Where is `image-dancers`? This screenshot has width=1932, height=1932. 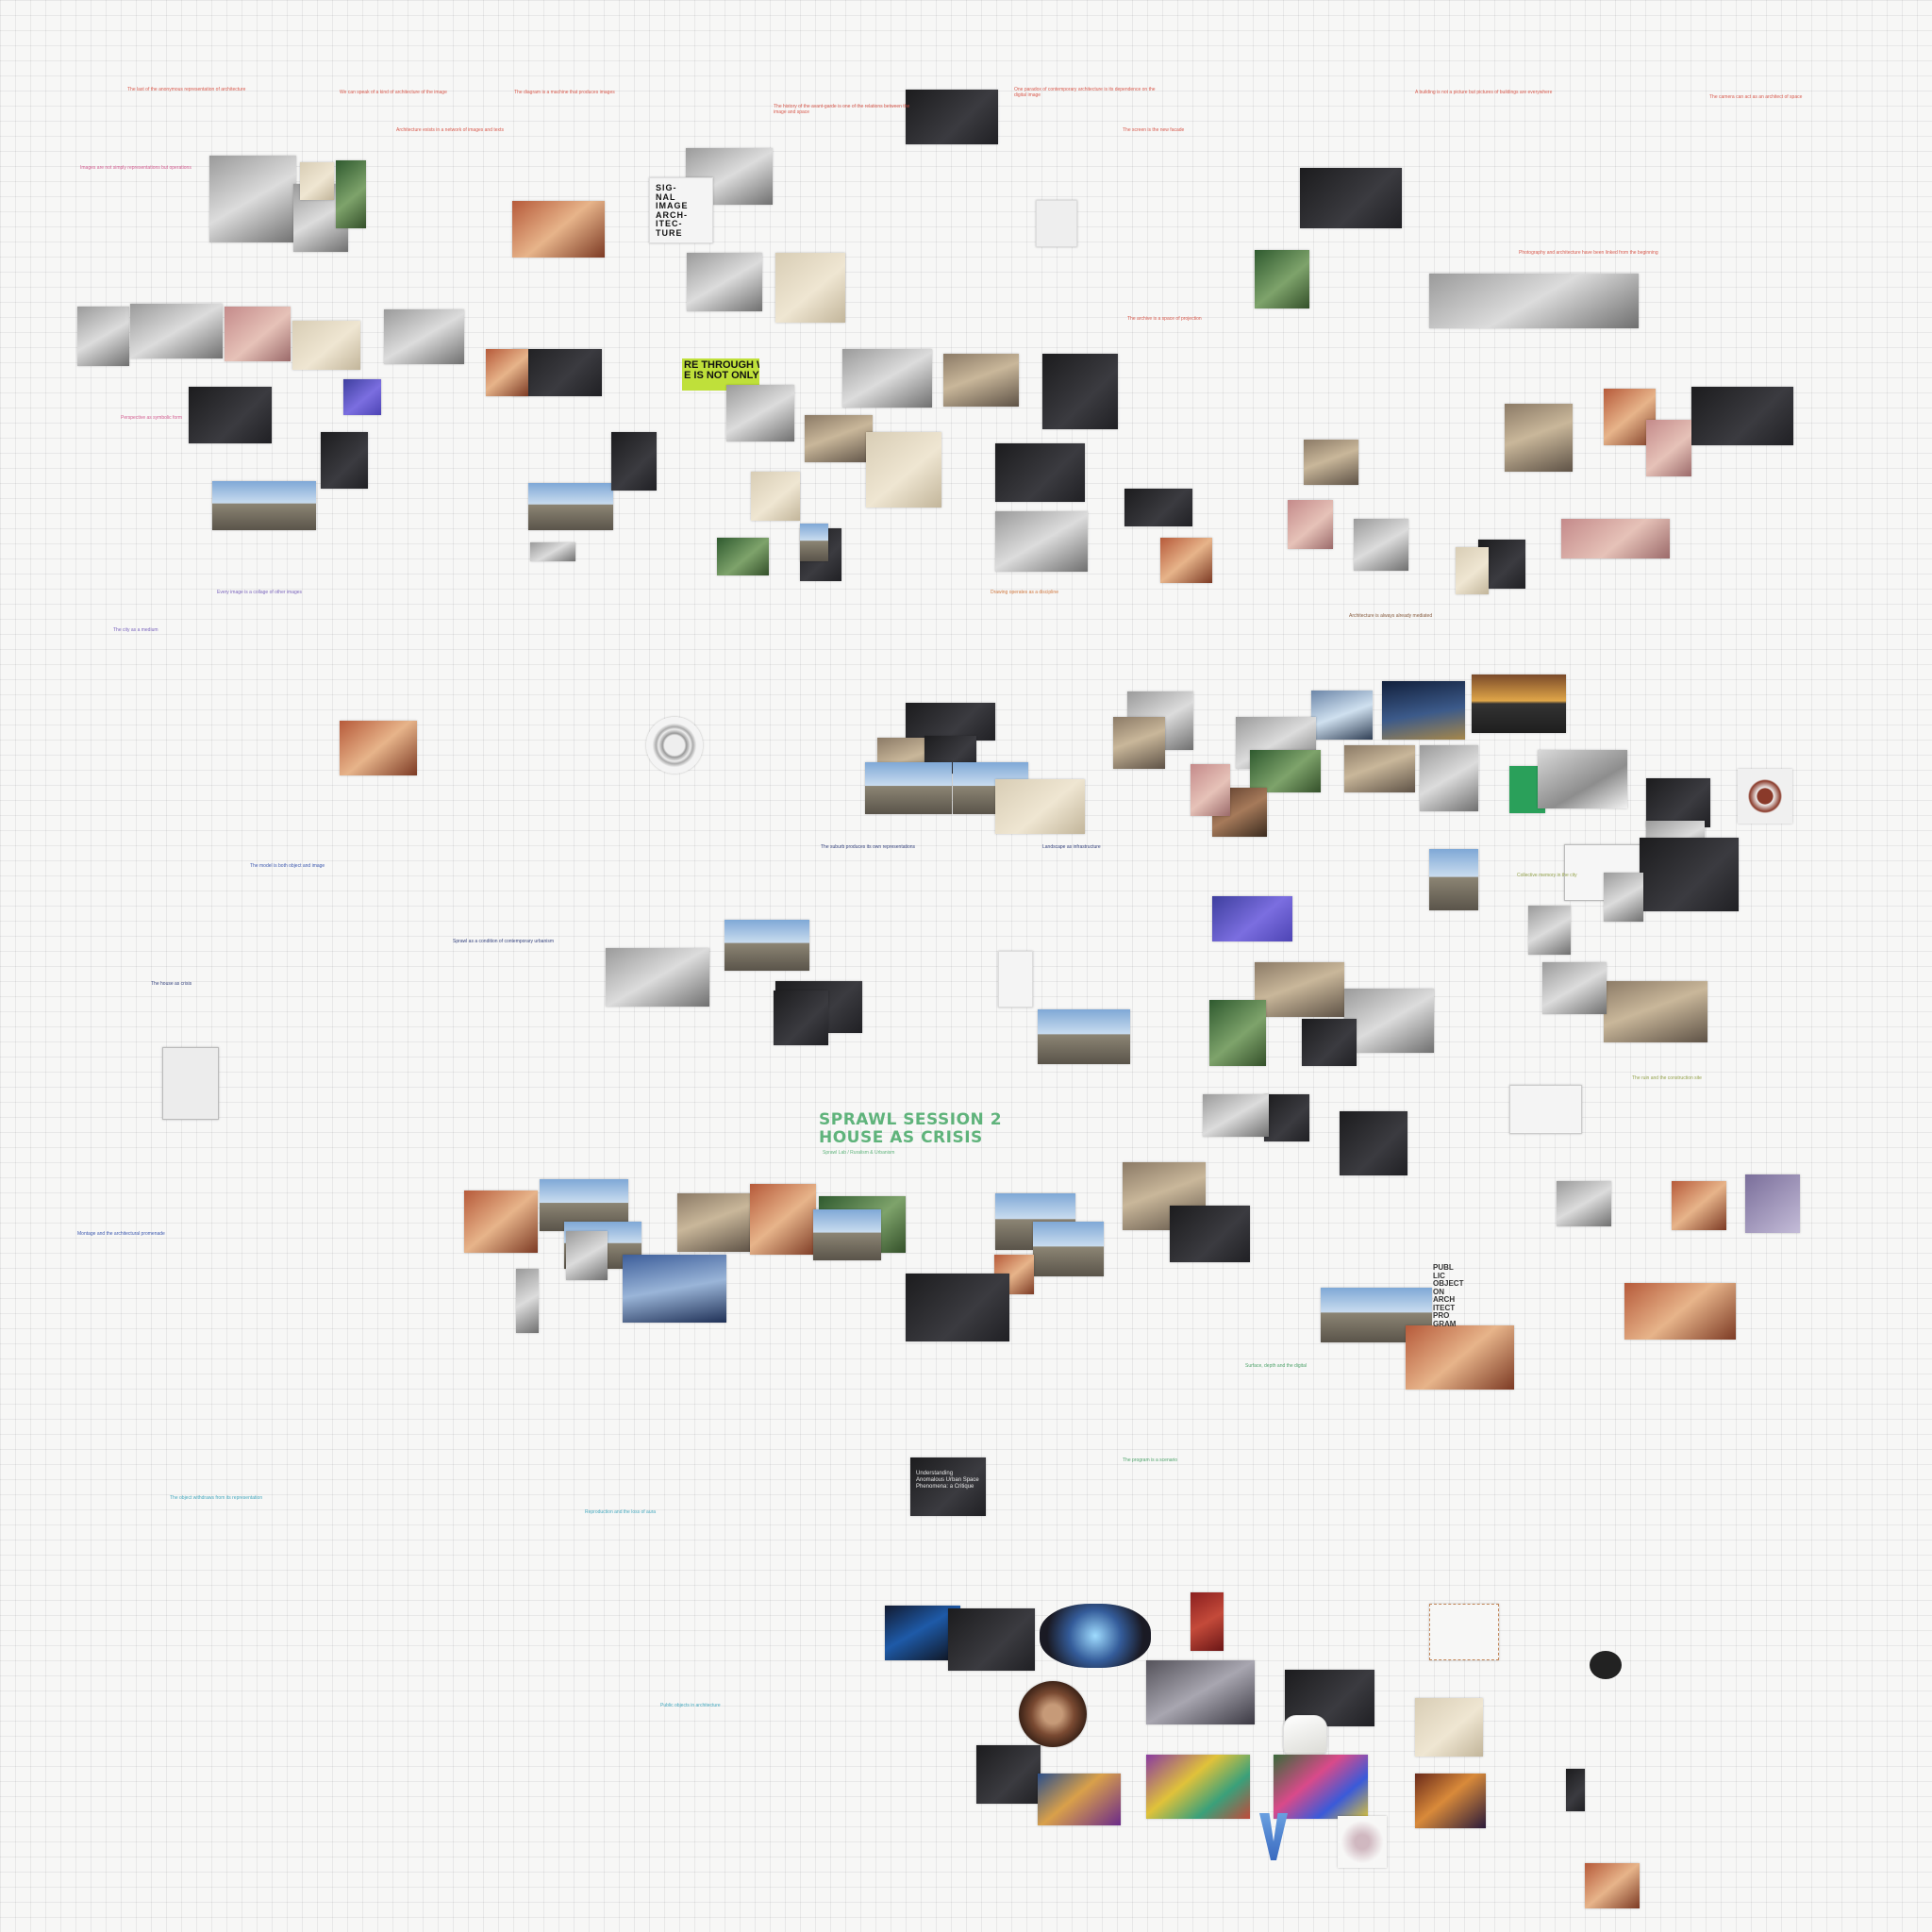 image-dancers is located at coordinates (724, 282).